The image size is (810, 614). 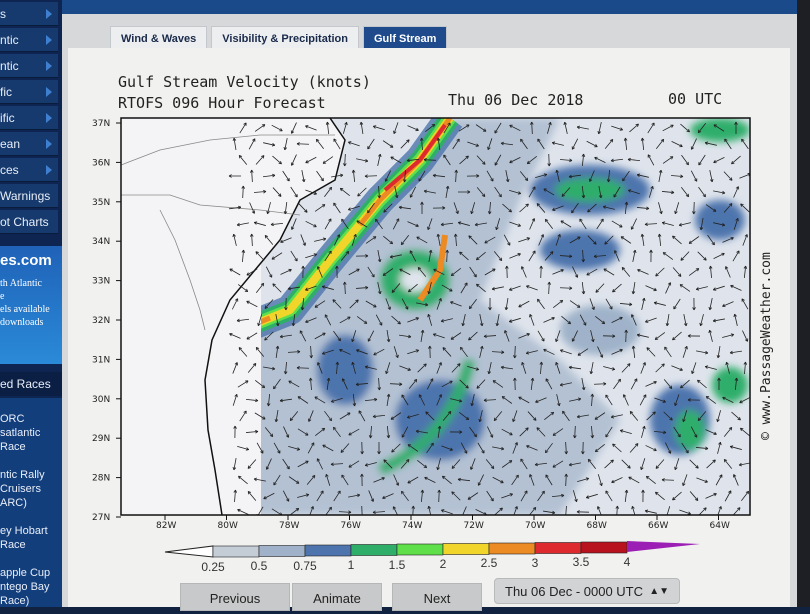 I want to click on screen-edge, so click(x=803, y=303).